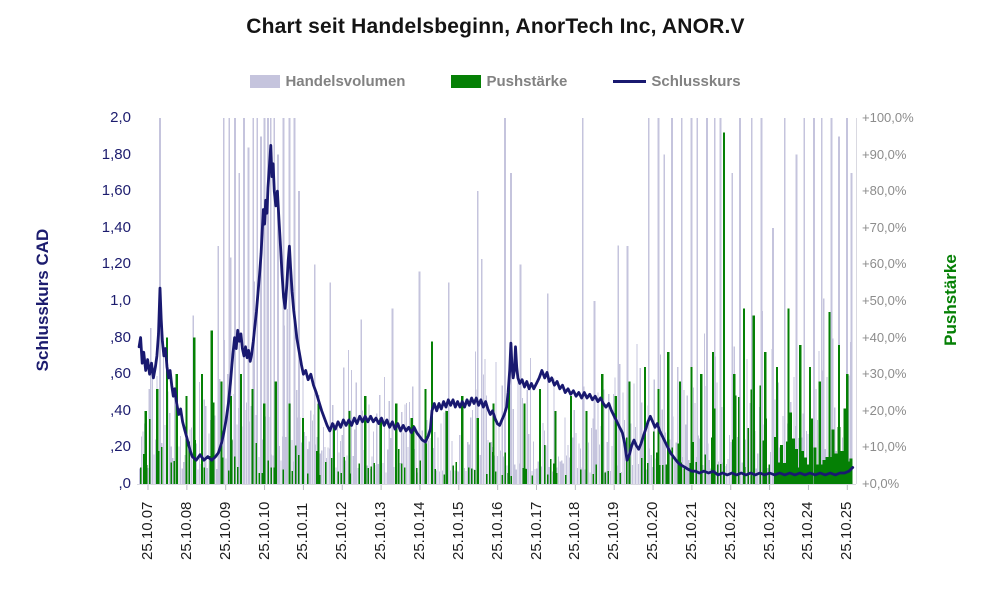  What do you see at coordinates (381, 530) in the screenshot?
I see `x-tick-label: 25.10.13` at bounding box center [381, 530].